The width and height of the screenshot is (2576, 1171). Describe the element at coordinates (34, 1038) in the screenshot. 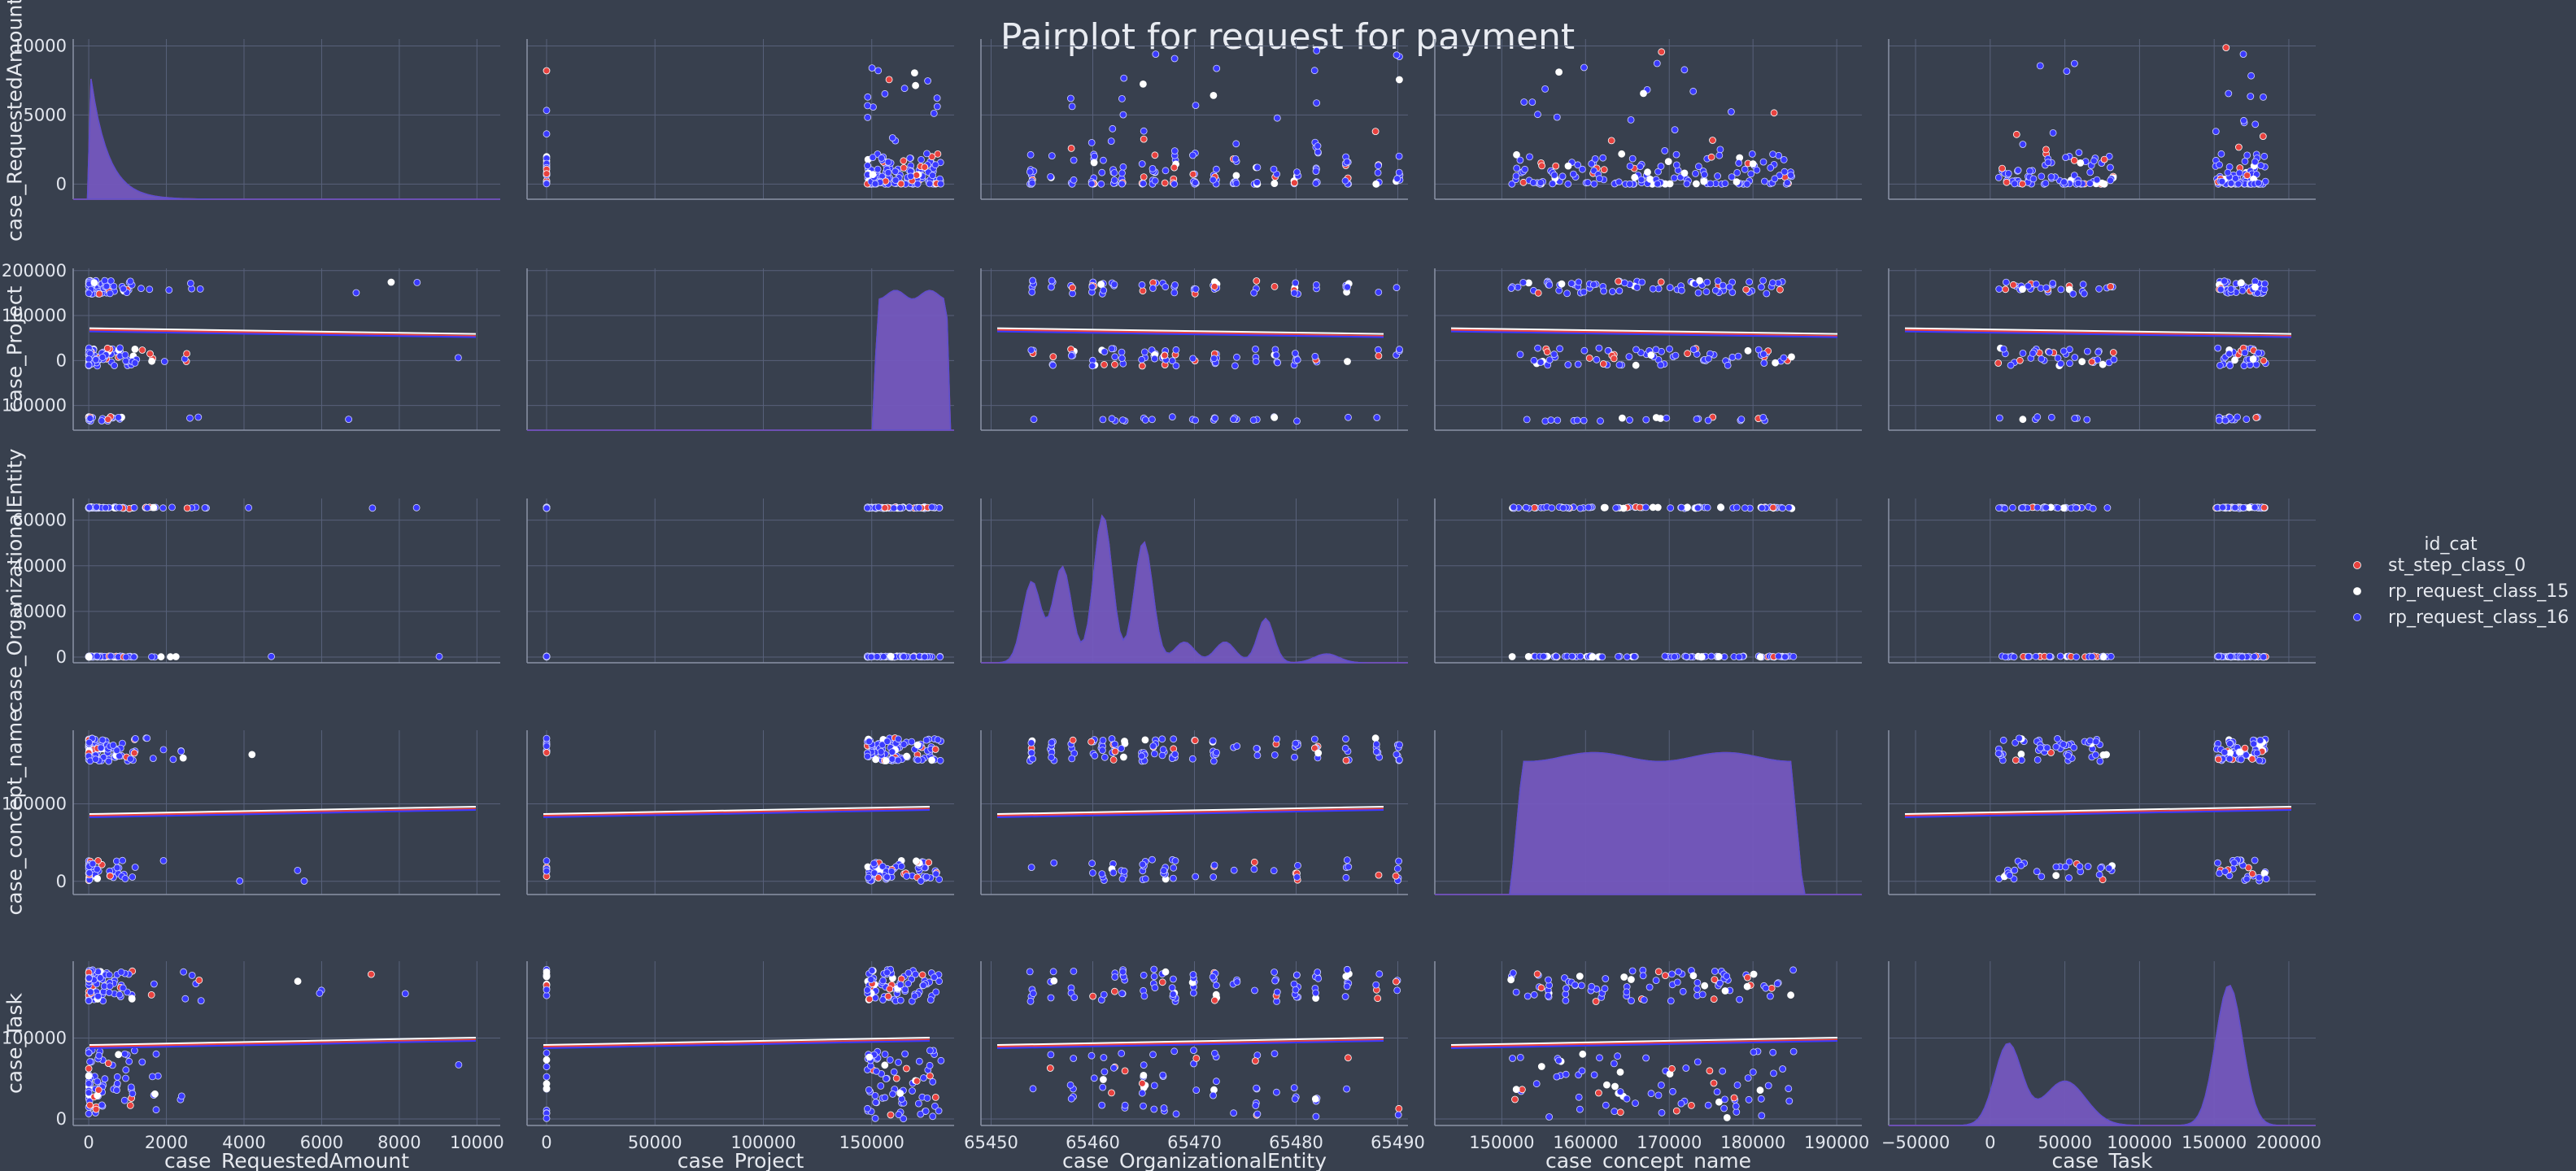

I see `y-tick-label: 100000` at that location.